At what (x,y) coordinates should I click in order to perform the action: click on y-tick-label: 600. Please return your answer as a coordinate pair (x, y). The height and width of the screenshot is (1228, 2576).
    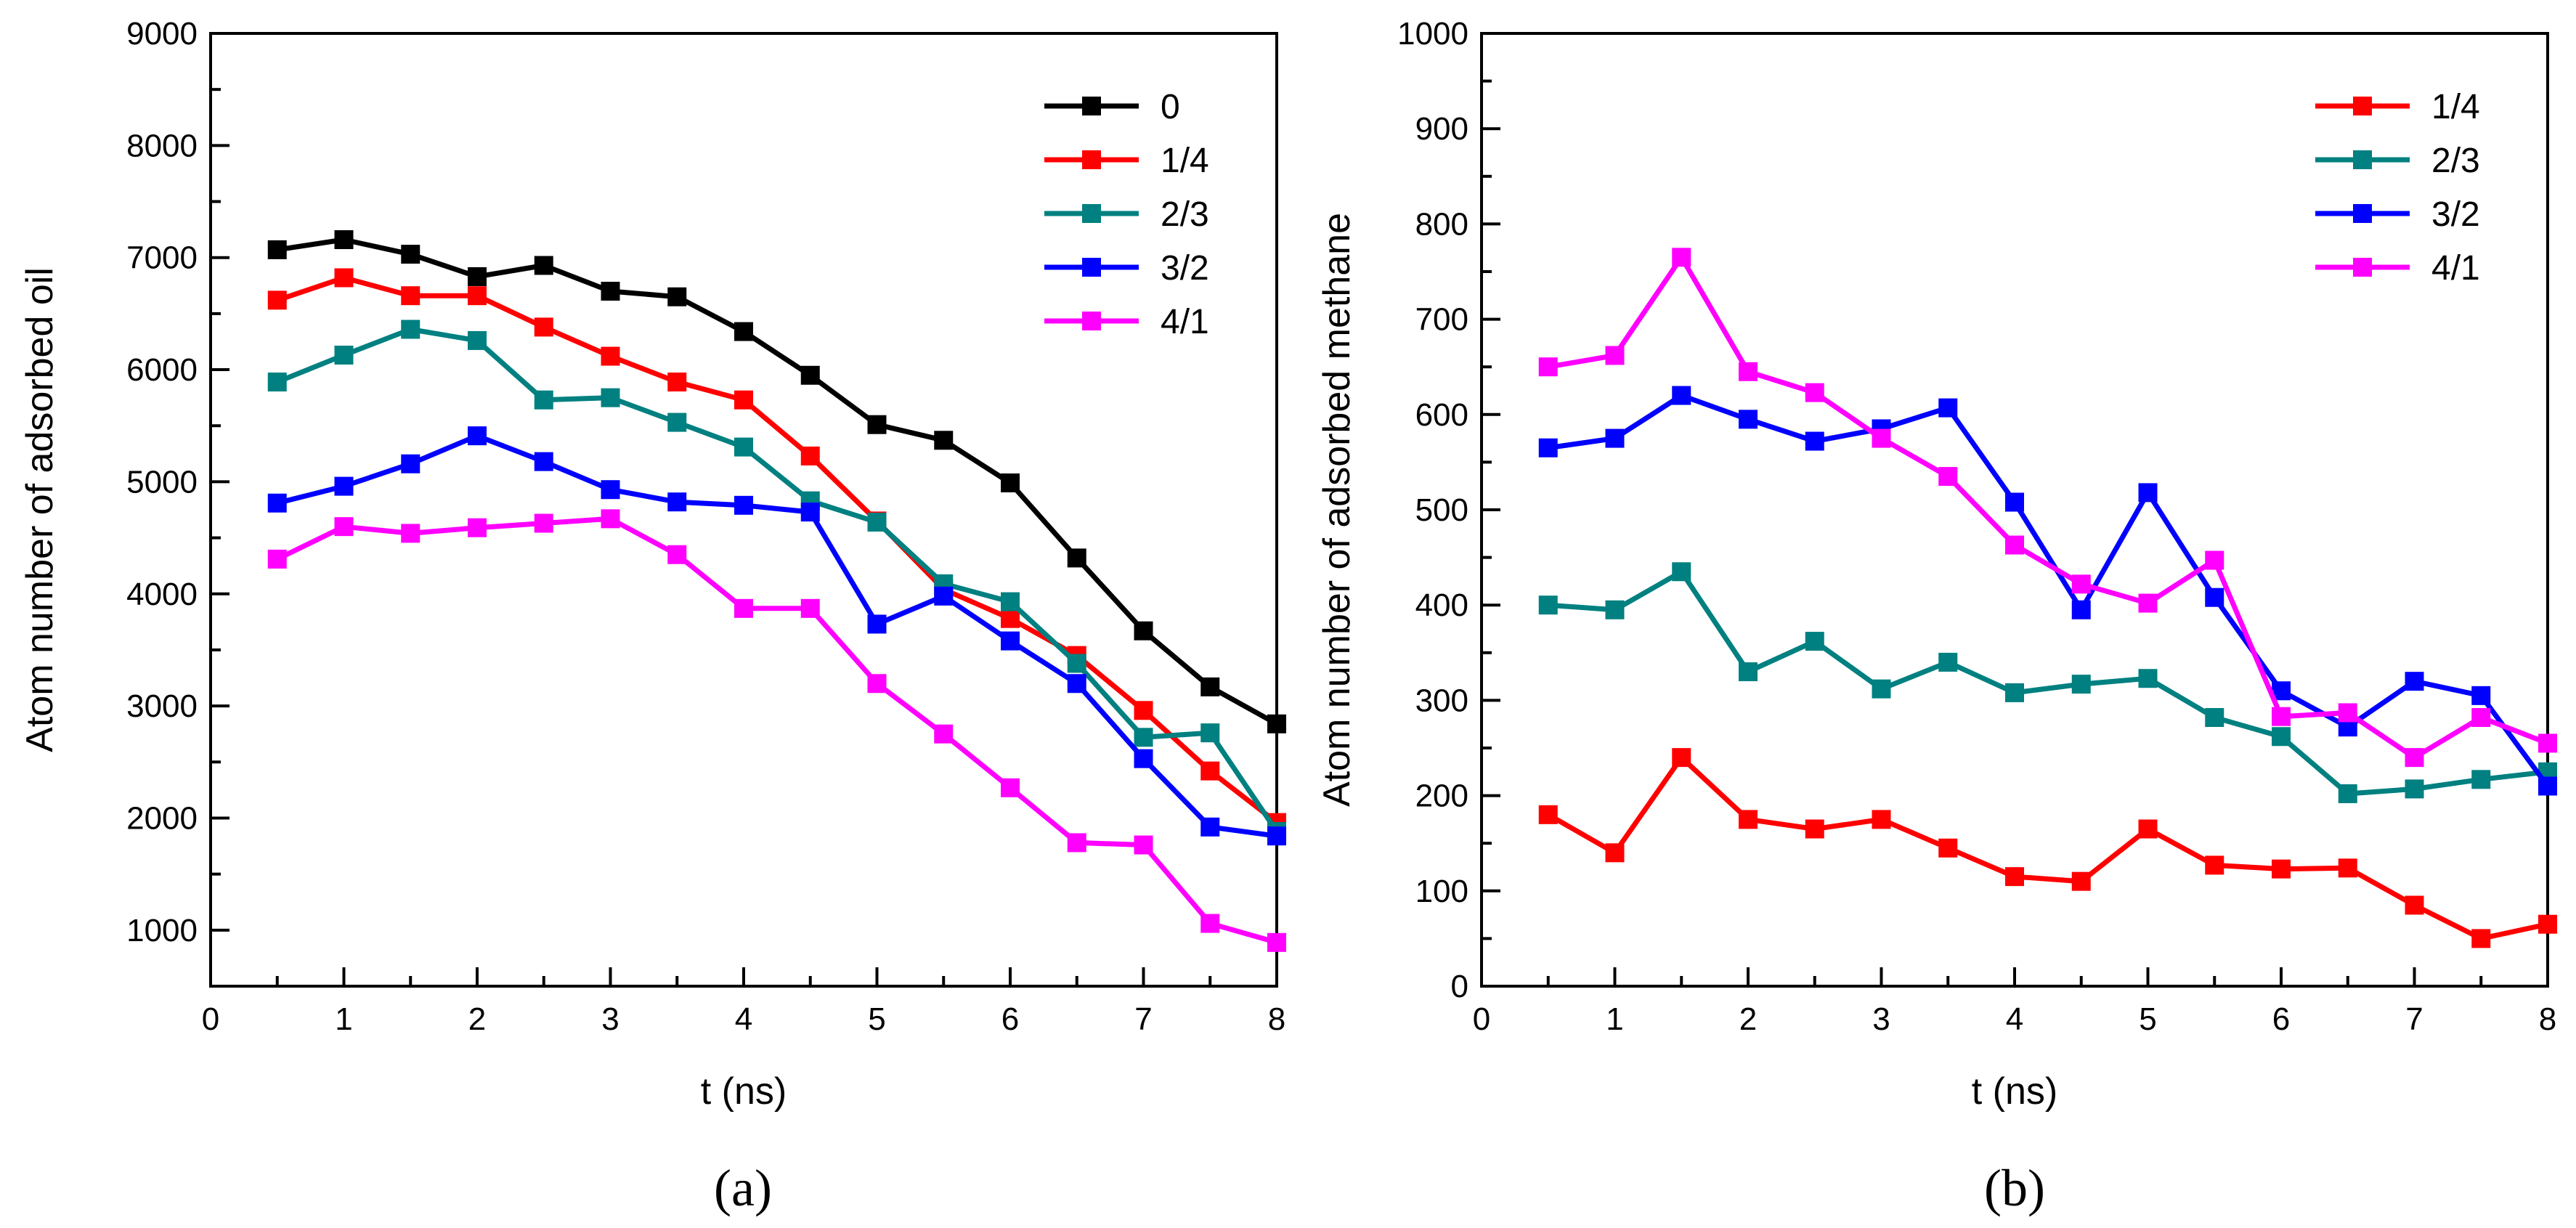
    Looking at the image, I should click on (1441, 415).